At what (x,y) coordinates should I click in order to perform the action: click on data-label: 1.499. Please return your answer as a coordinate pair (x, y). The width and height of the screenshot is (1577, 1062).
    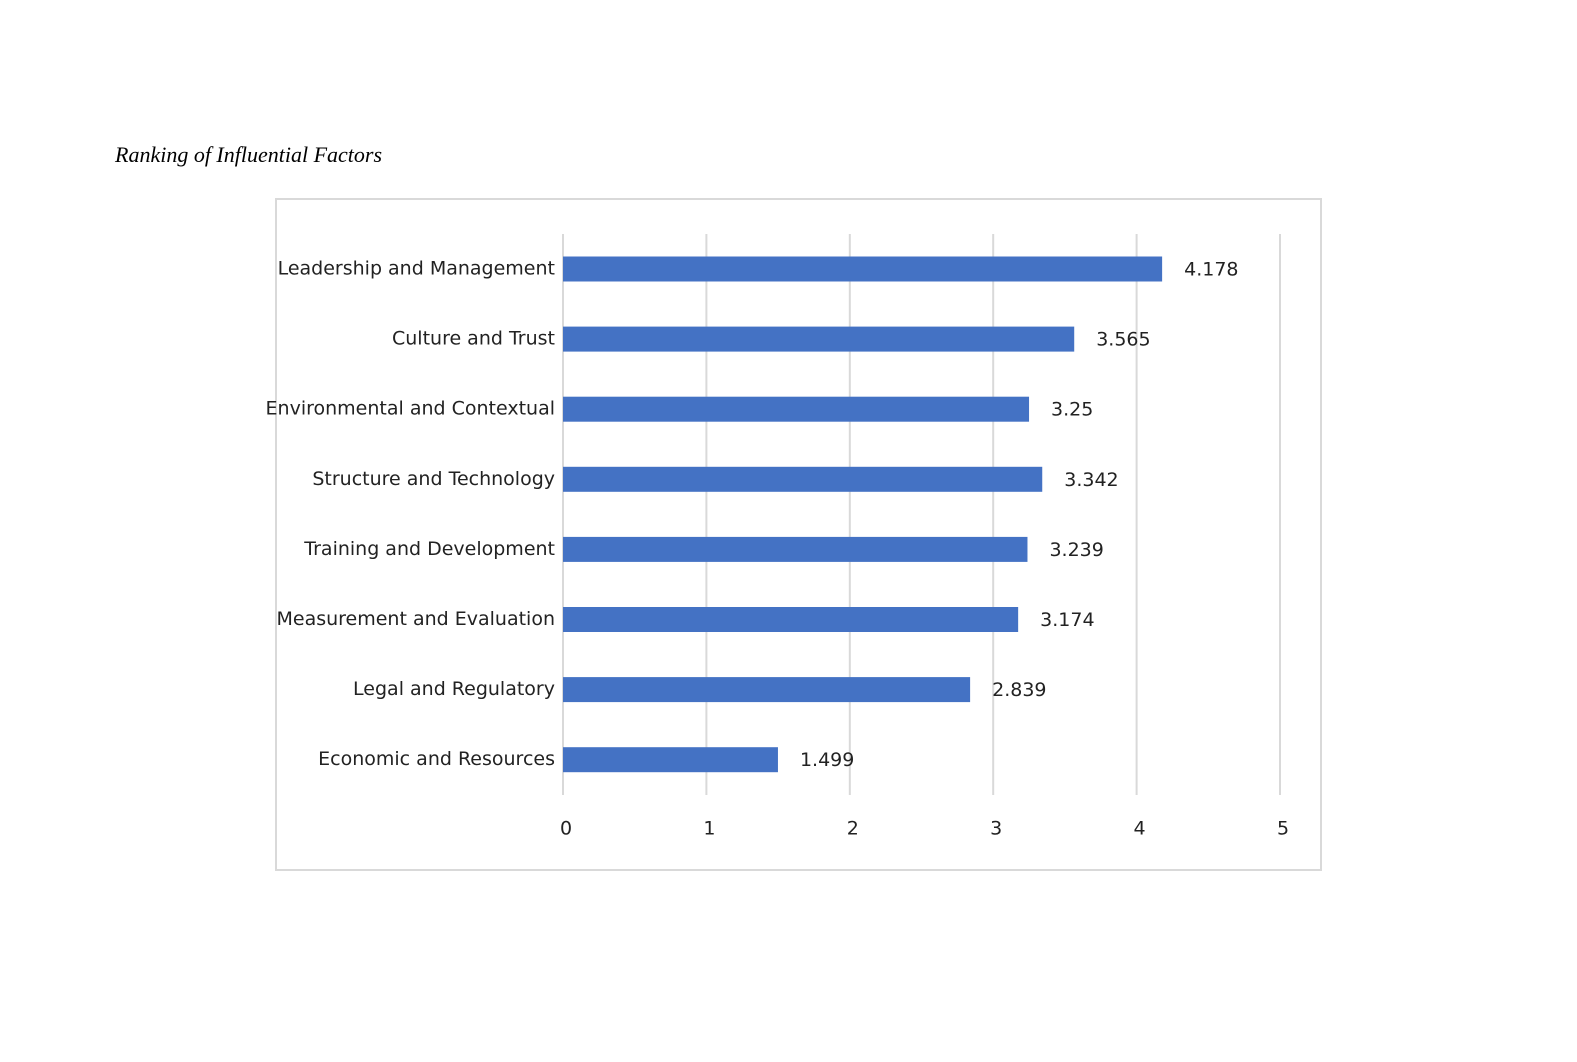
    Looking at the image, I should click on (827, 760).